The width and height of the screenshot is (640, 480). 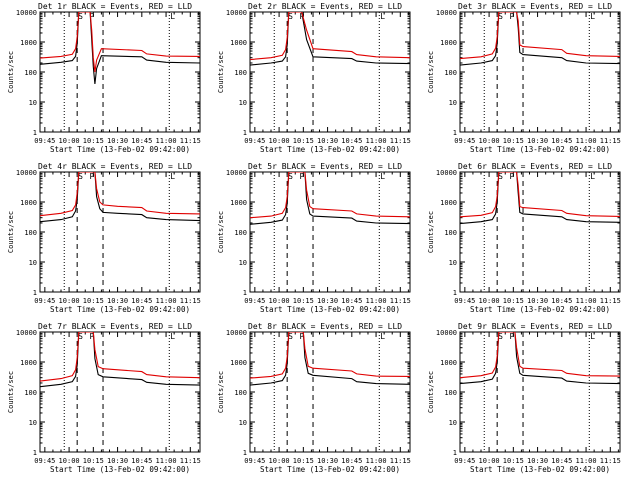 What do you see at coordinates (535, 166) in the screenshot?
I see `chart-title: Det 6r BLACK = Events, RED = LLD` at bounding box center [535, 166].